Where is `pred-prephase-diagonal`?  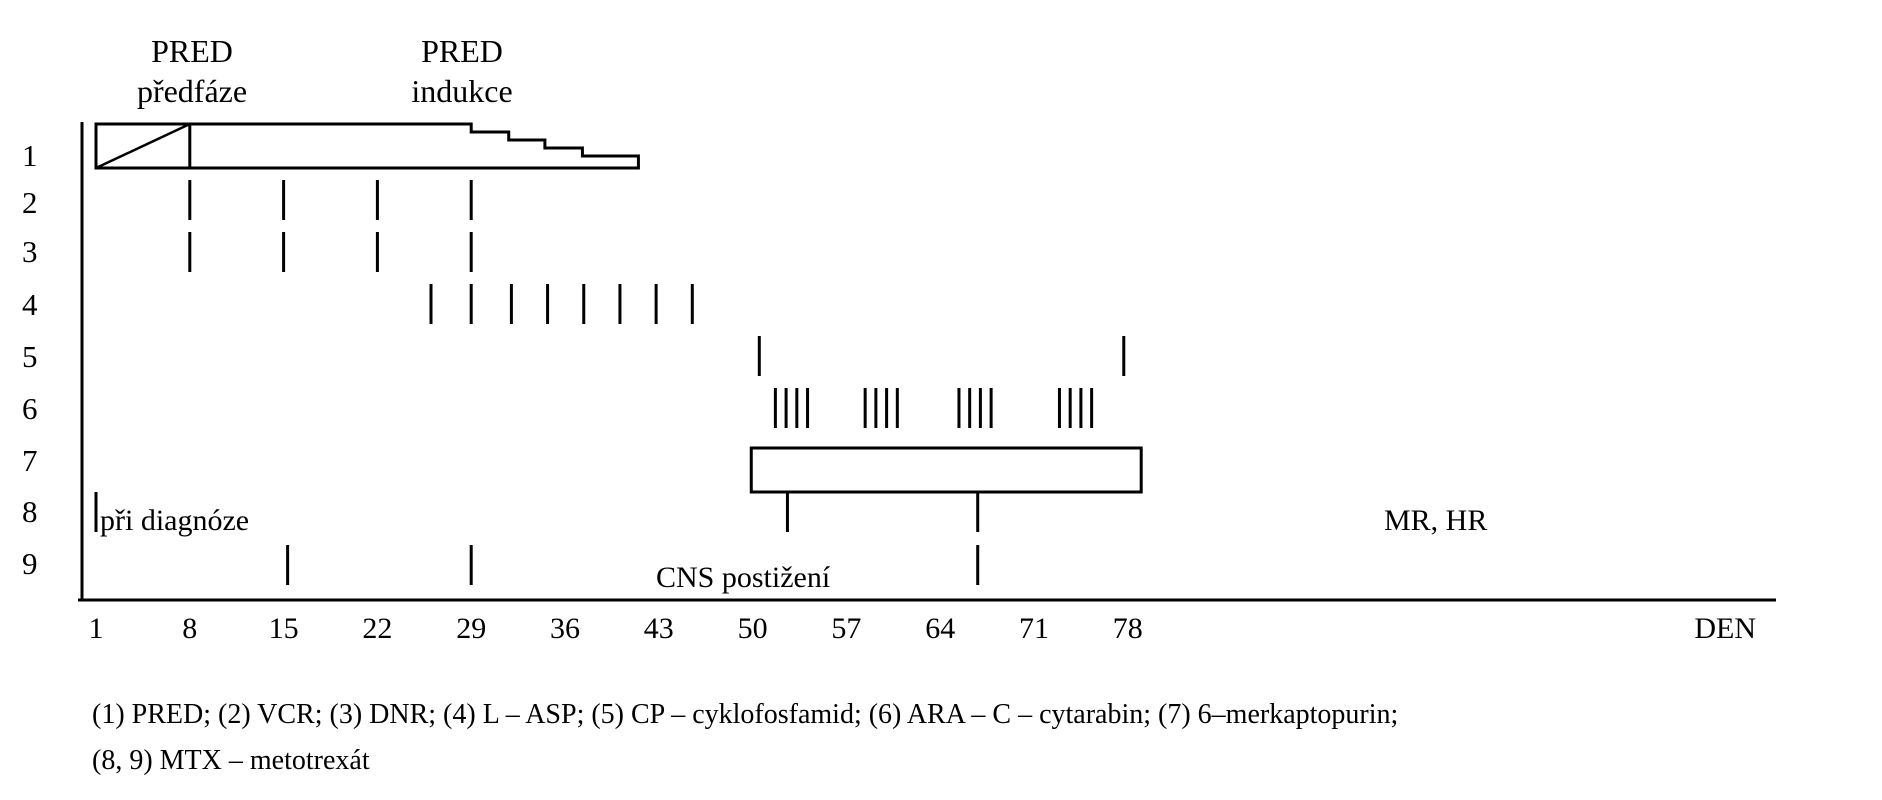 pred-prephase-diagonal is located at coordinates (143, 146).